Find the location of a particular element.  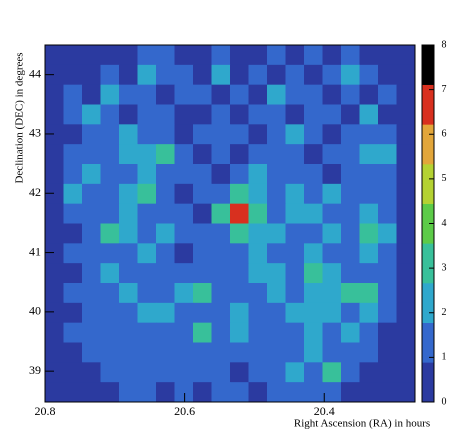

colorbar-tick-label: 8 is located at coordinates (444, 44).